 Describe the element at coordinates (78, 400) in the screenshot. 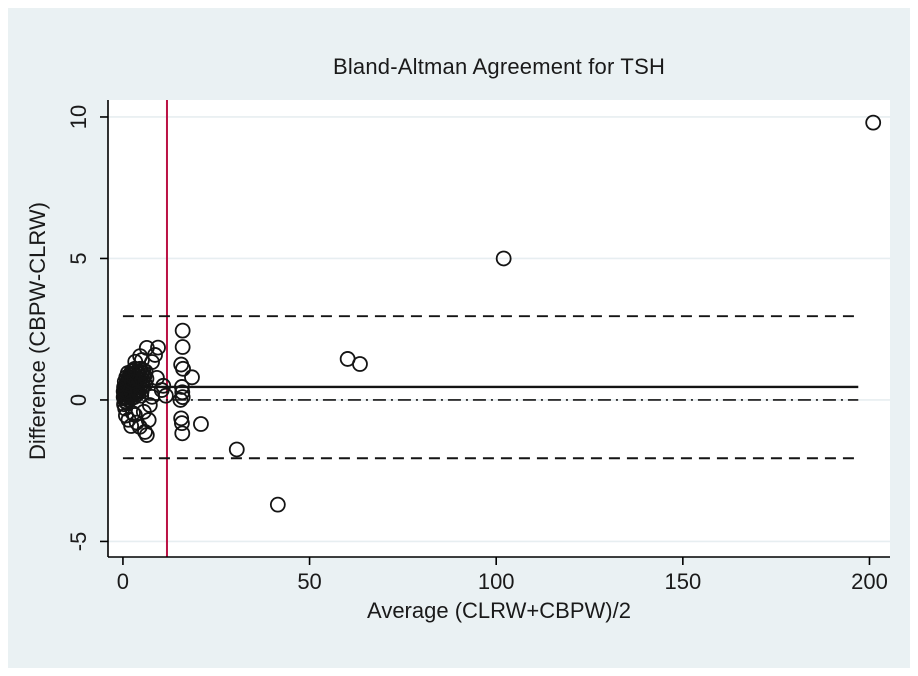

I see `y-tick-label: 0` at that location.